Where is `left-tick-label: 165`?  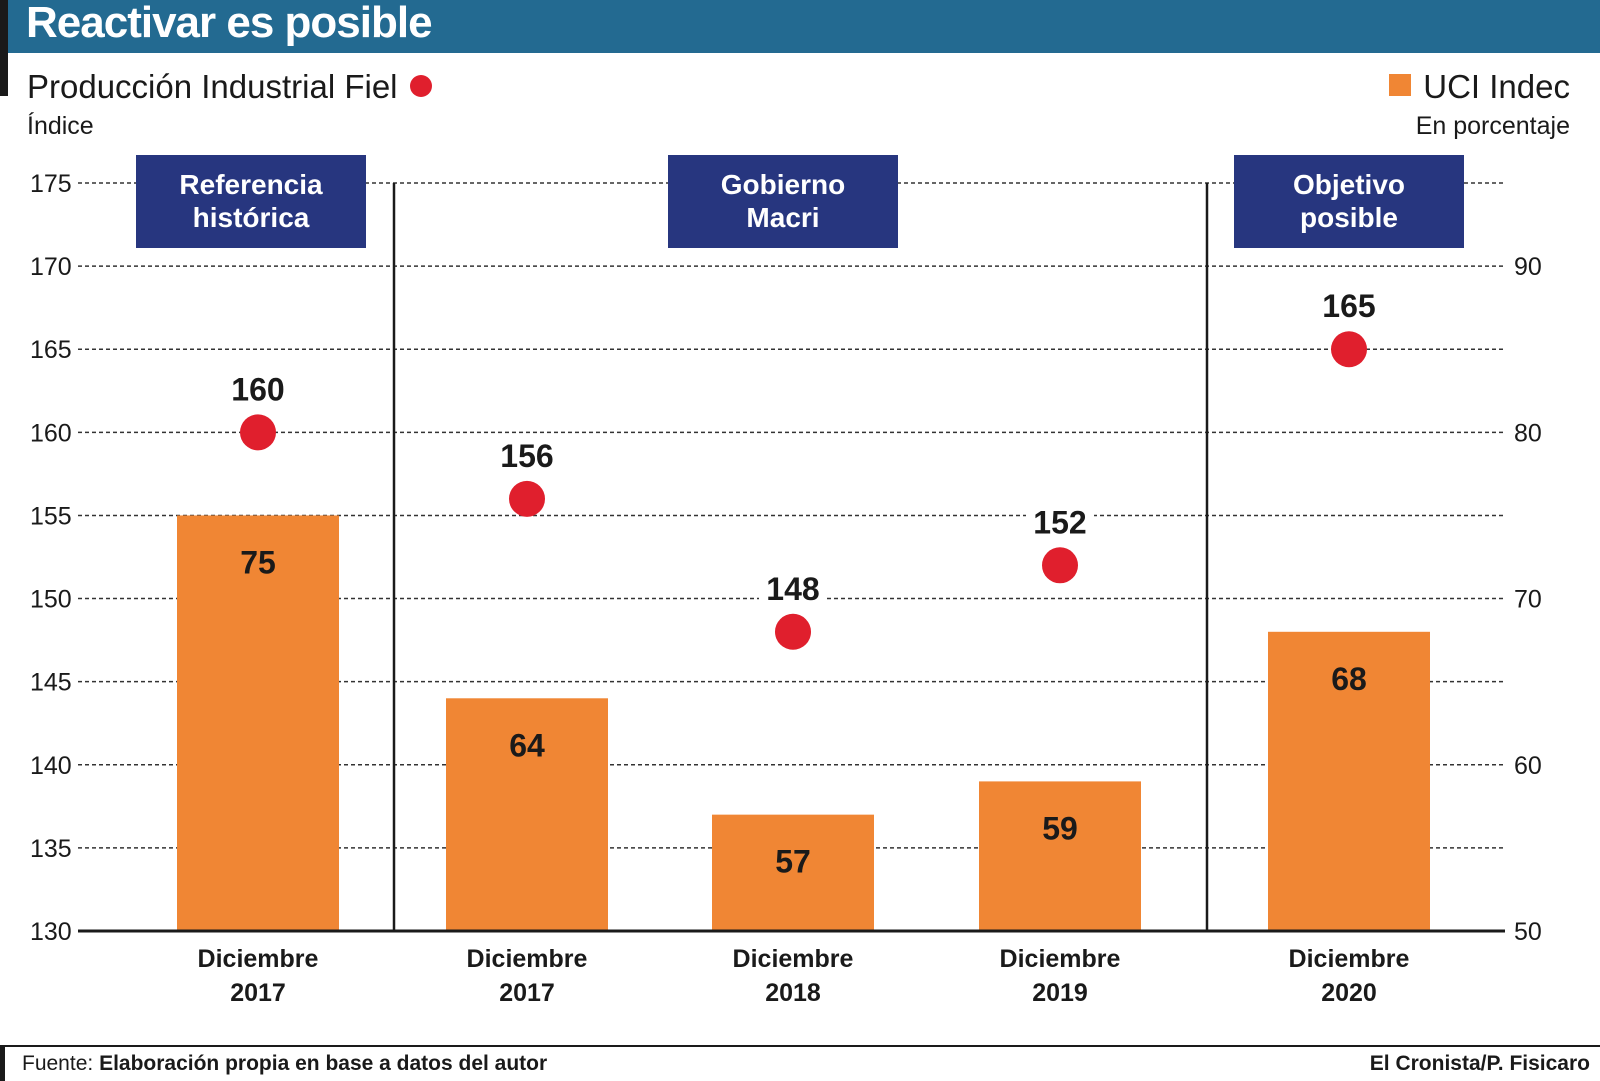
left-tick-label: 165 is located at coordinates (51, 350).